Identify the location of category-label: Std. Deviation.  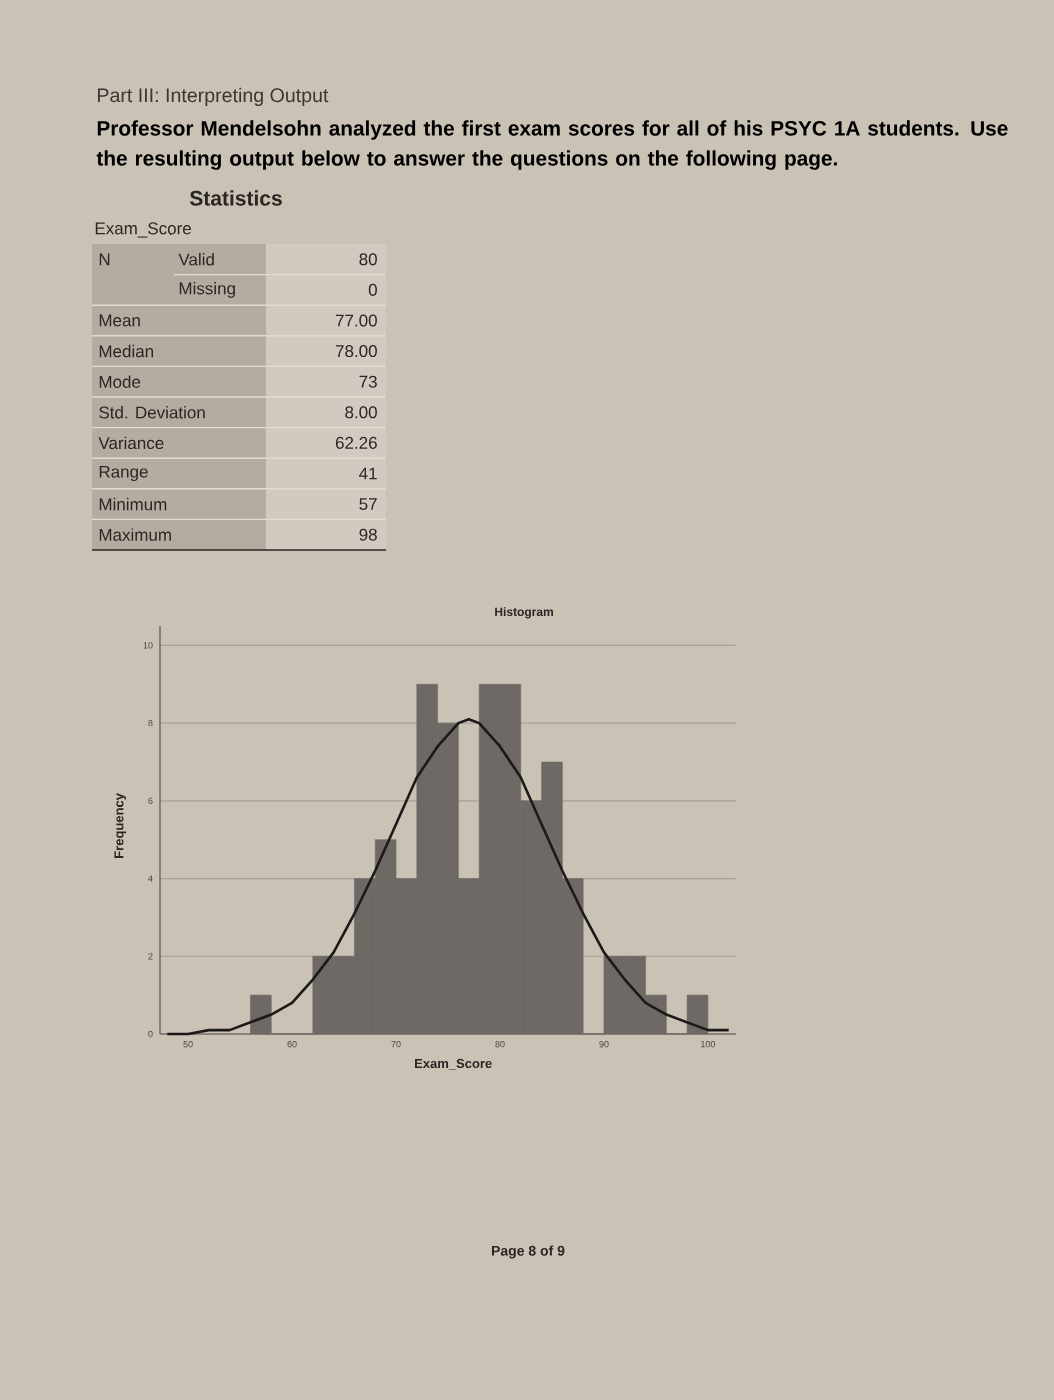
(152, 412).